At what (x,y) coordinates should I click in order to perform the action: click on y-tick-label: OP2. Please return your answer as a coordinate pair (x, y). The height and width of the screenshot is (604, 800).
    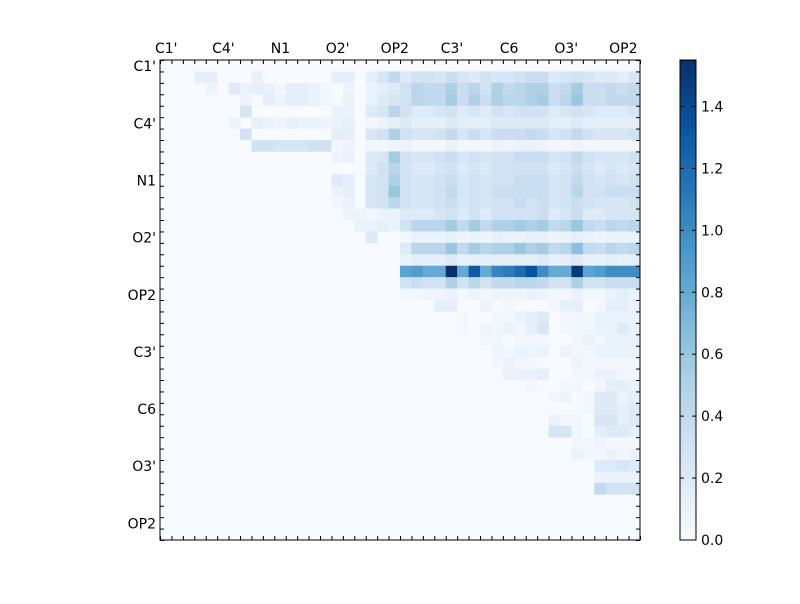
    Looking at the image, I should click on (142, 296).